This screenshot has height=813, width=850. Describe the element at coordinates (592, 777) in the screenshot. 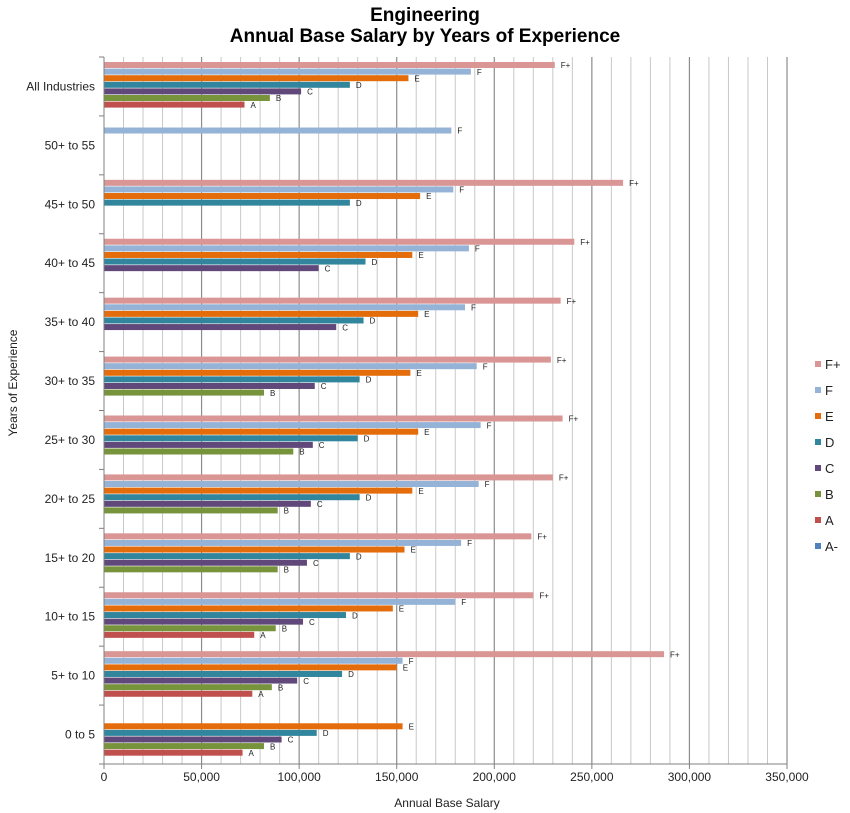

I see `x-tick-label: 250,000` at that location.